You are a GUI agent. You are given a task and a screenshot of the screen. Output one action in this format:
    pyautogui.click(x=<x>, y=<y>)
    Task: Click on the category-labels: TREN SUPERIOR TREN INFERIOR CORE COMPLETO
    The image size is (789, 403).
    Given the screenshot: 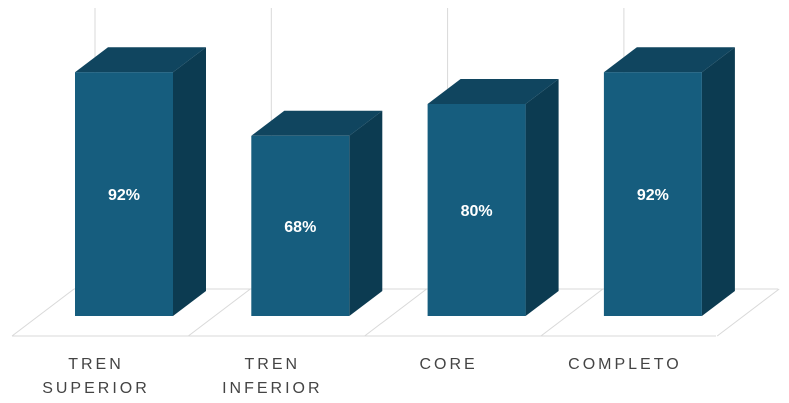 What is the action you would take?
    pyautogui.click(x=362, y=376)
    